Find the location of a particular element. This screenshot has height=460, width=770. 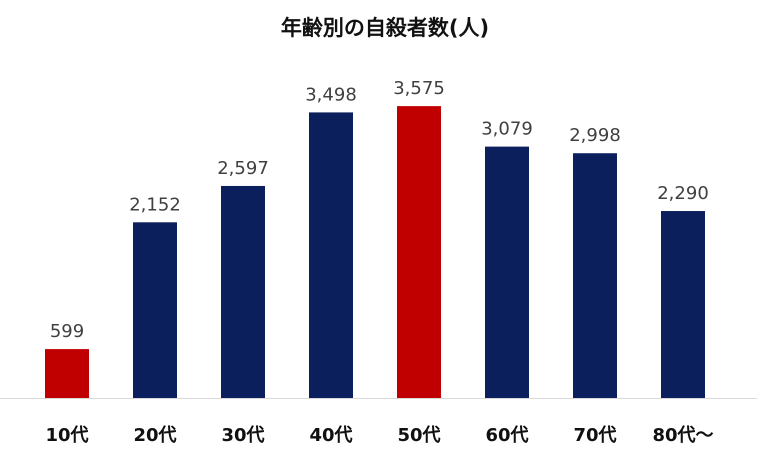

category-label-6: 60代 is located at coordinates (506, 435).